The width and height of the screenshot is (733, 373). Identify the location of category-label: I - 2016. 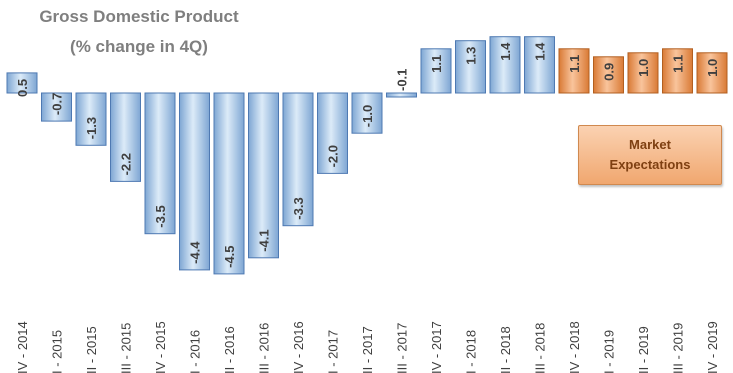
(195, 351).